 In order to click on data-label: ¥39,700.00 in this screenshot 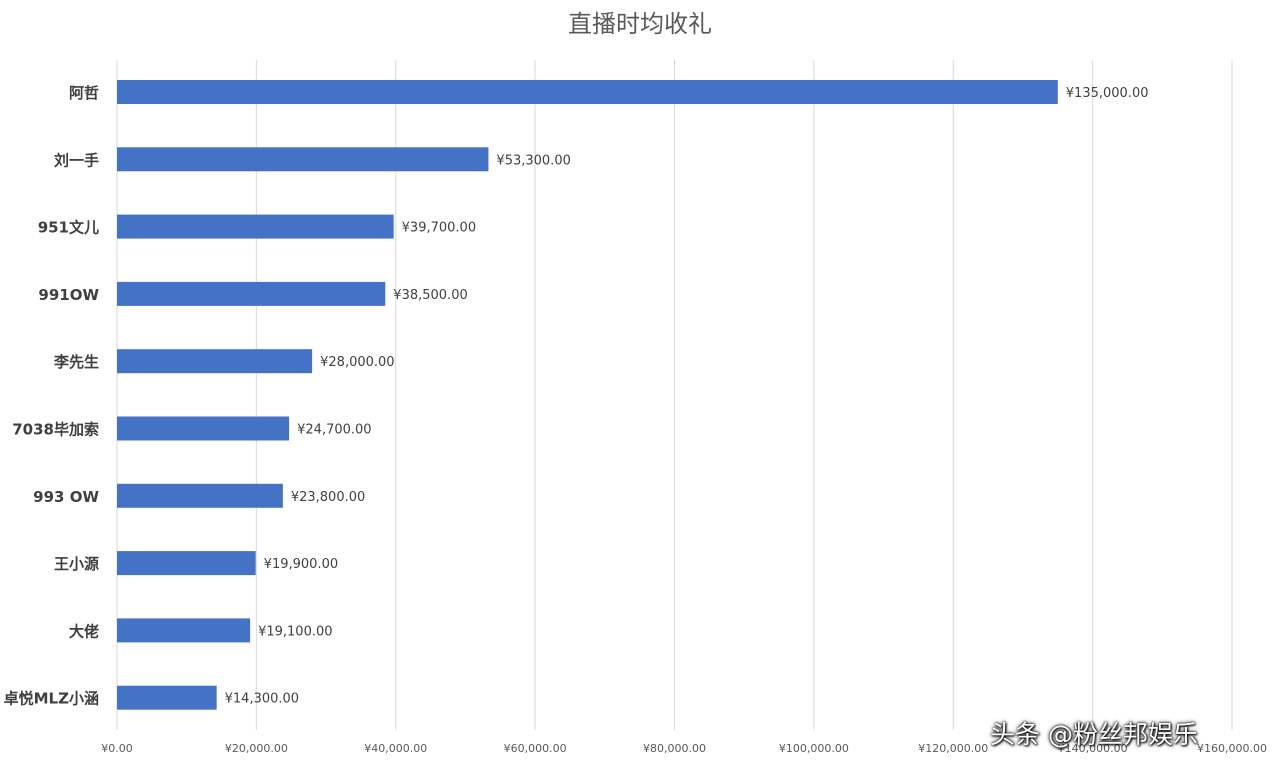, I will do `click(439, 228)`.